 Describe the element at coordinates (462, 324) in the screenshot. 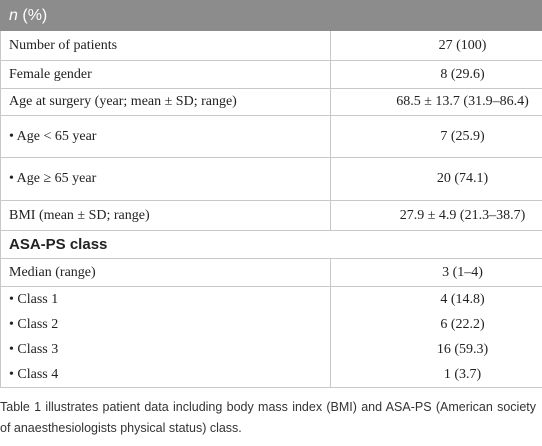

I see `class-value: 6 (22.2)` at that location.